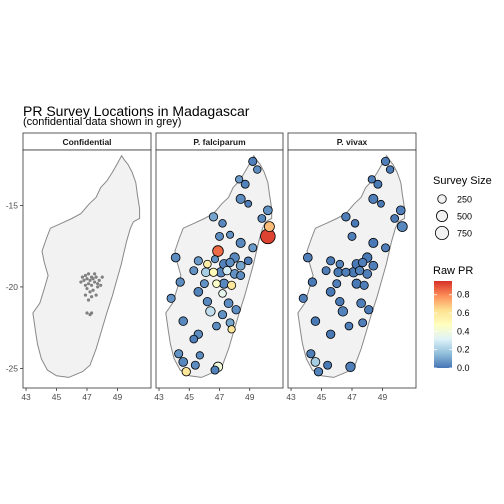 The height and width of the screenshot is (504, 504). Describe the element at coordinates (464, 234) in the screenshot. I see `legend-size-label: 750` at that location.